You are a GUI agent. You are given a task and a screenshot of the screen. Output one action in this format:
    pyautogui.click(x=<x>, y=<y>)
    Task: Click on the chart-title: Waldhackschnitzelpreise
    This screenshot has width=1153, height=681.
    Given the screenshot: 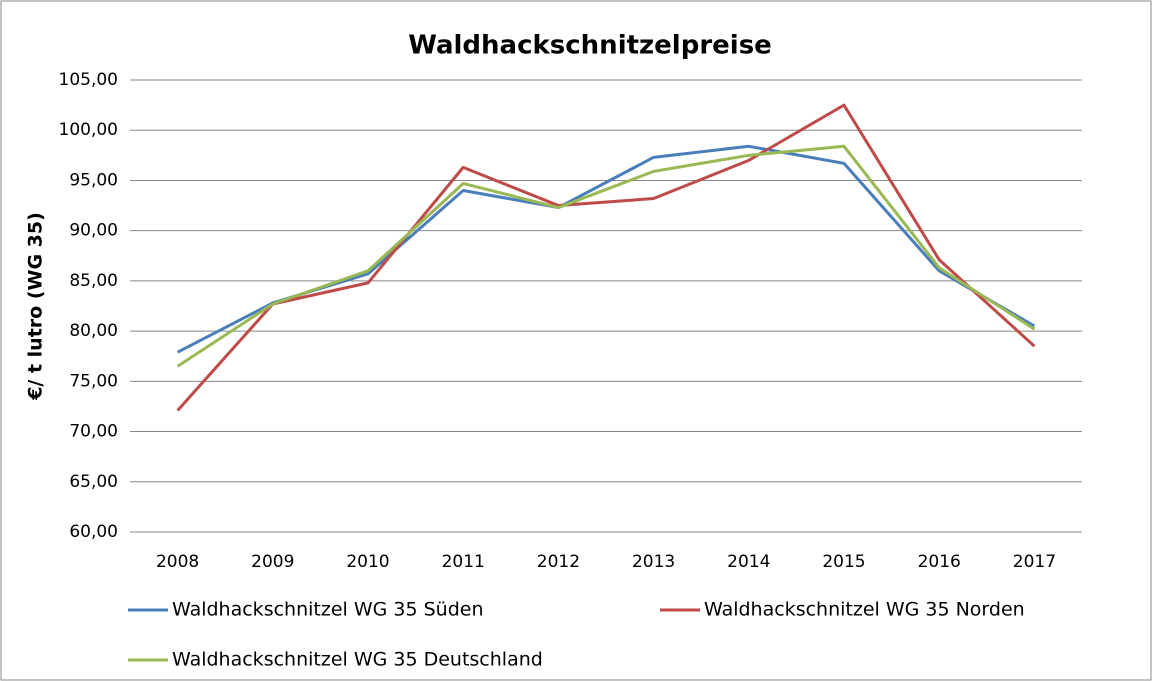 What is the action you would take?
    pyautogui.click(x=590, y=46)
    